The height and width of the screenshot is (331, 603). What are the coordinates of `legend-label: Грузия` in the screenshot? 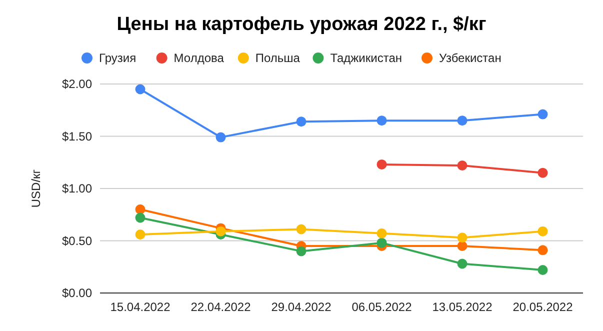 It's located at (117, 58).